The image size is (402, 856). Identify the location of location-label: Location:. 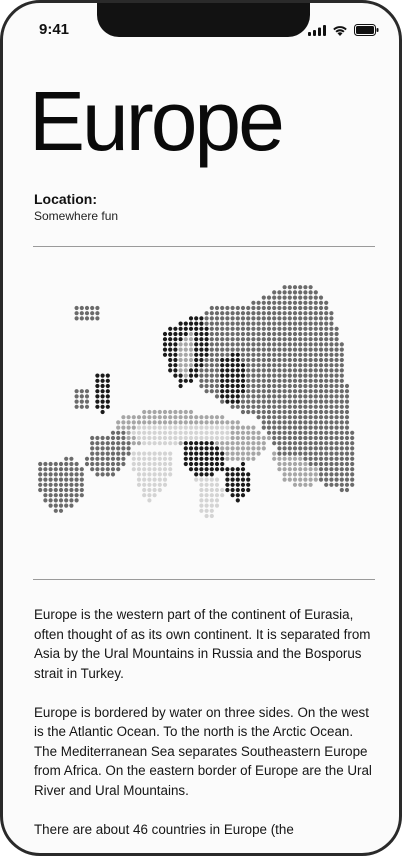
(65, 199).